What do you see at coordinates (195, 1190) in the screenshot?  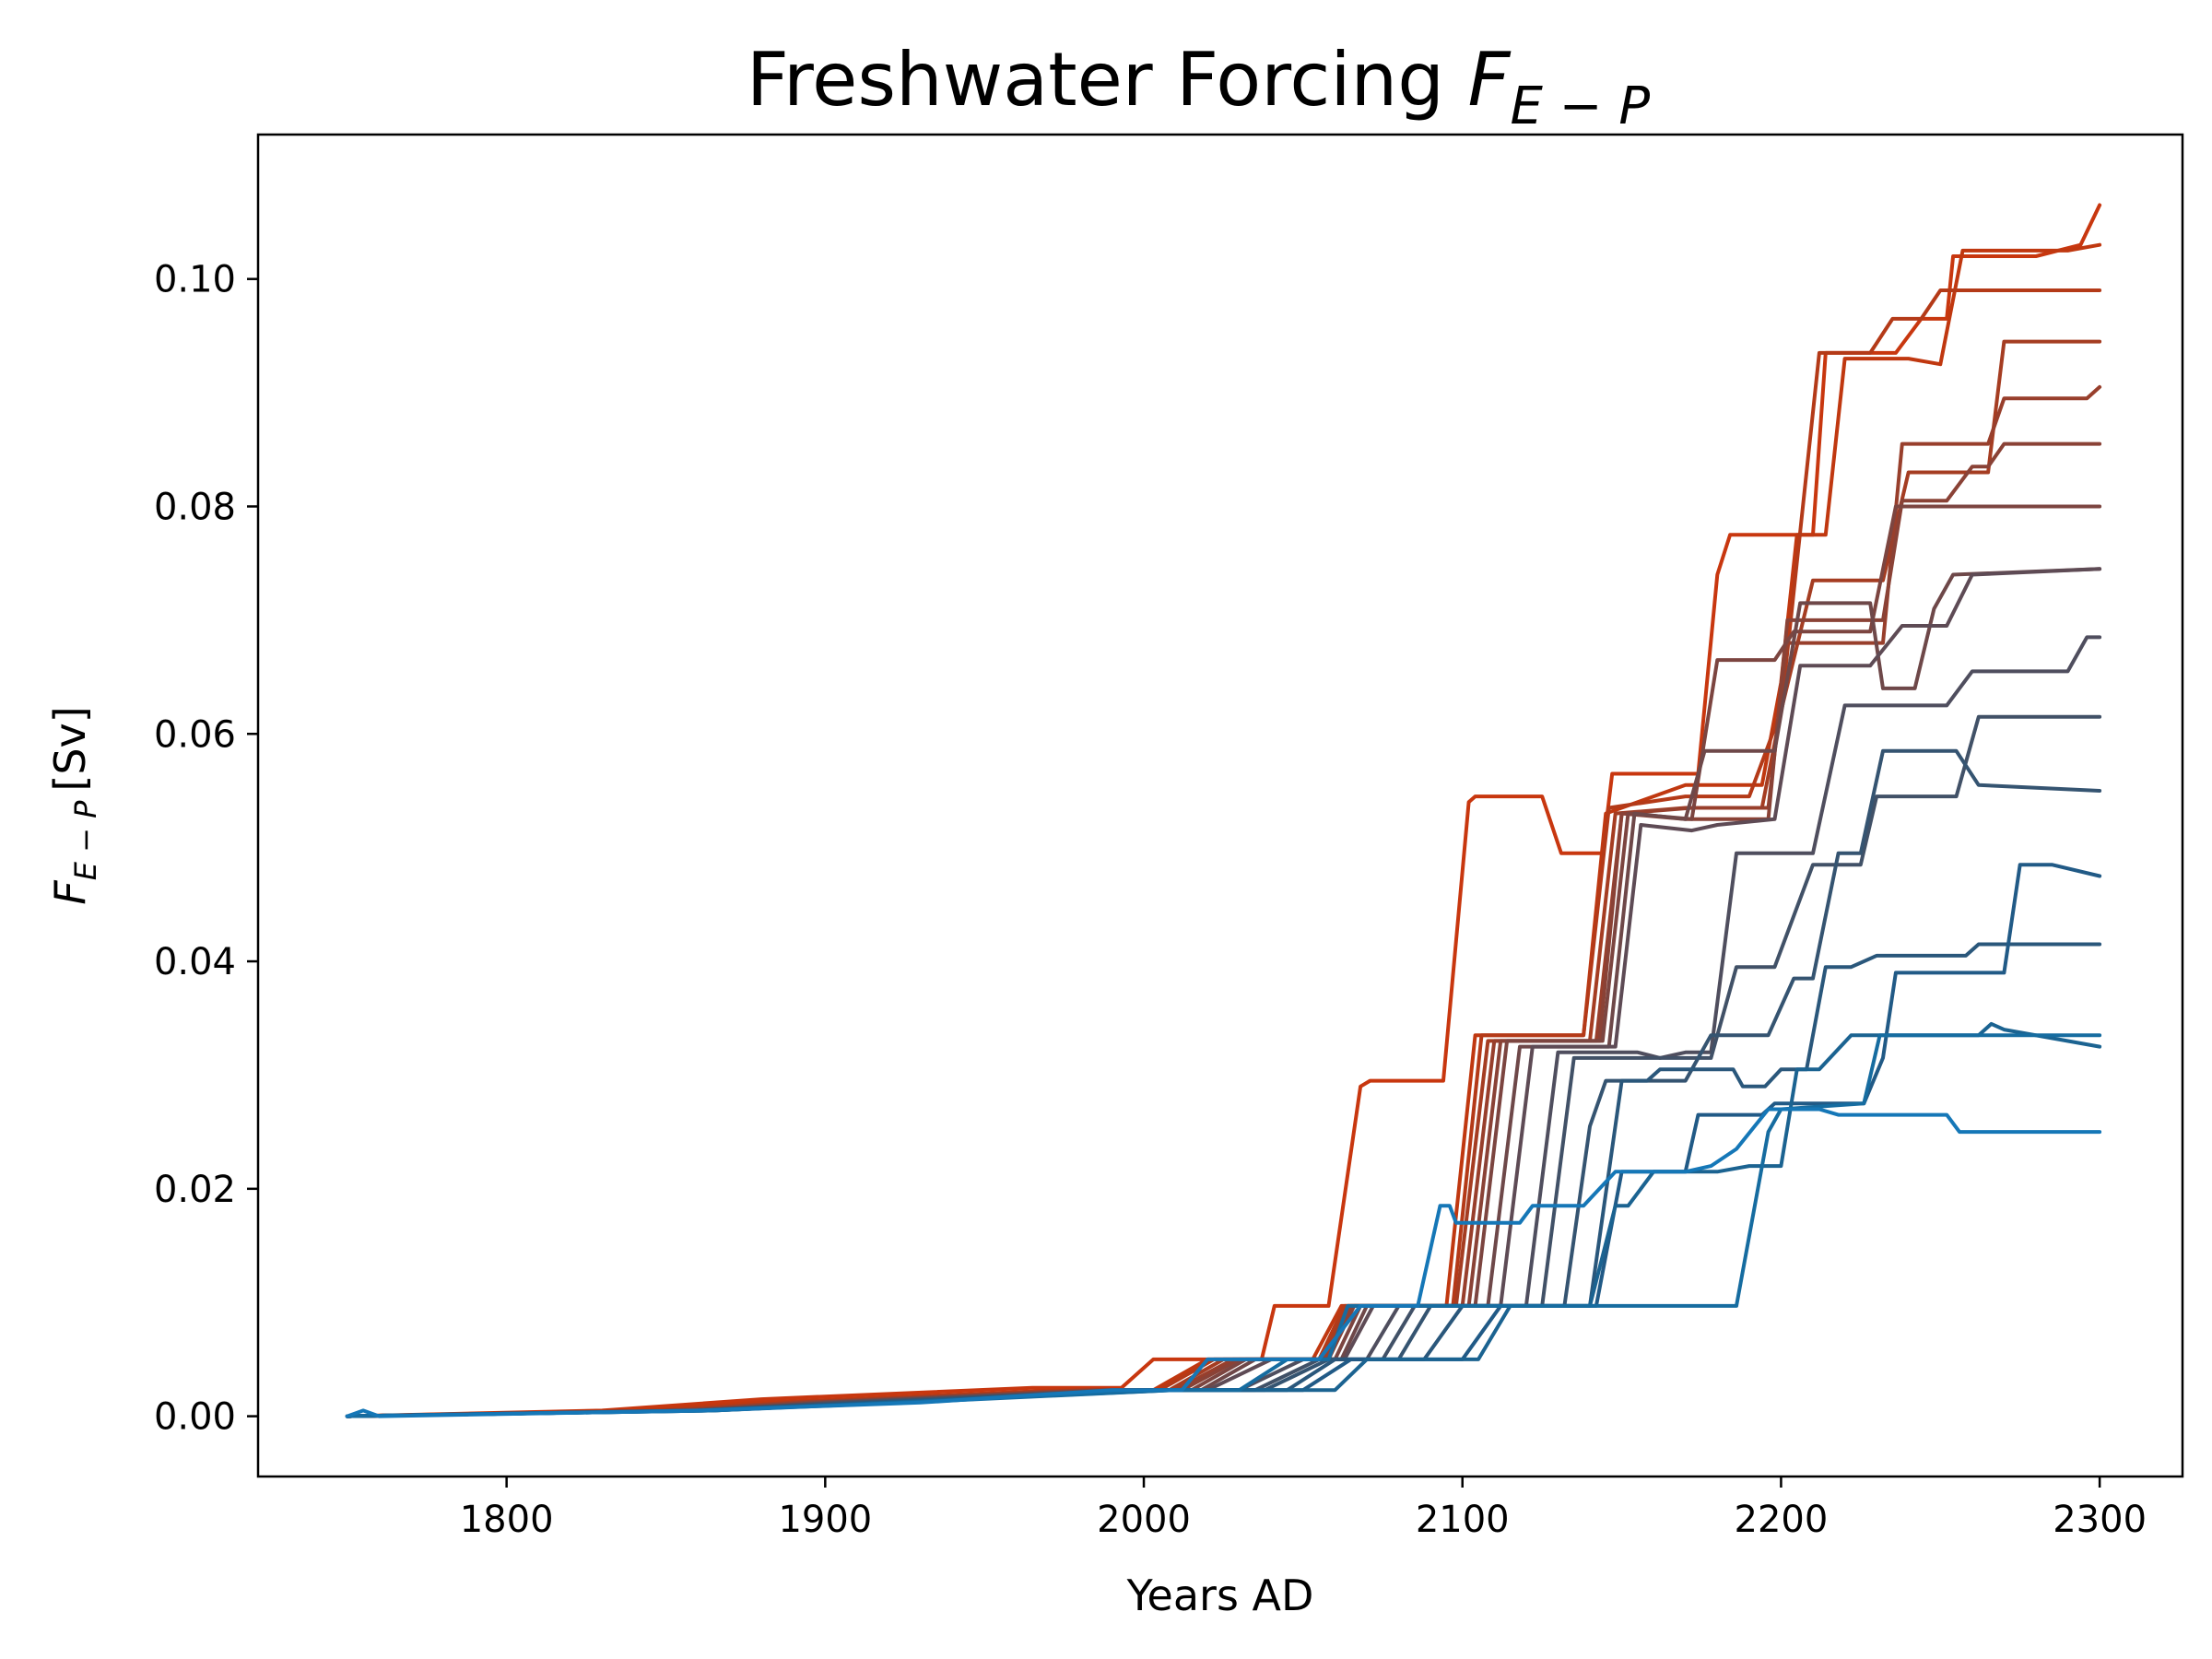 I see `y-tick-label: 0.02` at bounding box center [195, 1190].